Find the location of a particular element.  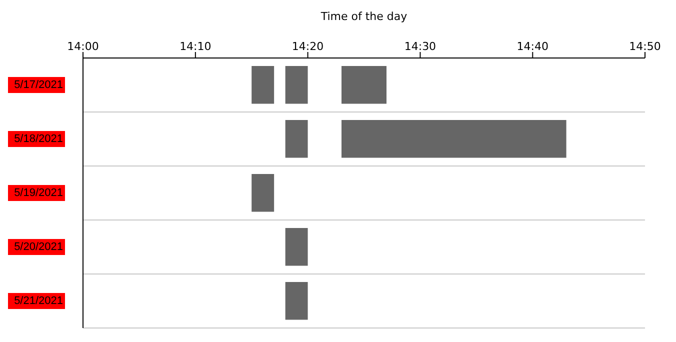

y-tick-label: 5/19/2021 is located at coordinates (38, 193).